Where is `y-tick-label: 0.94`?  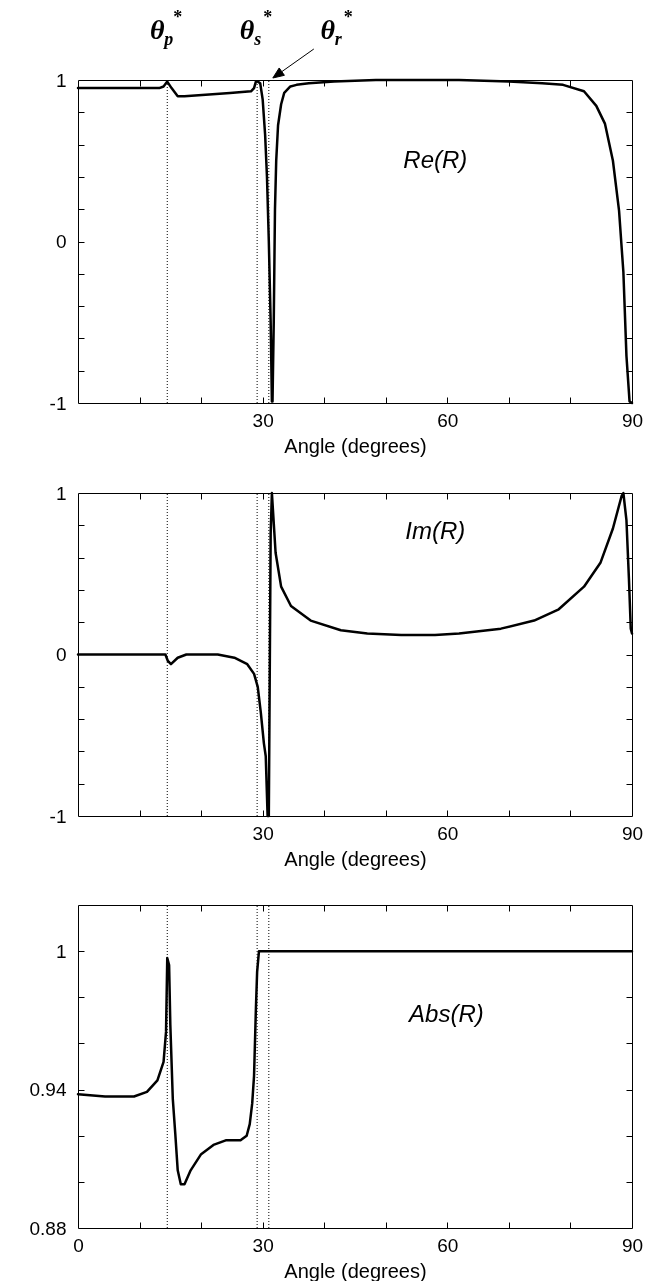 y-tick-label: 0.94 is located at coordinates (48, 1090).